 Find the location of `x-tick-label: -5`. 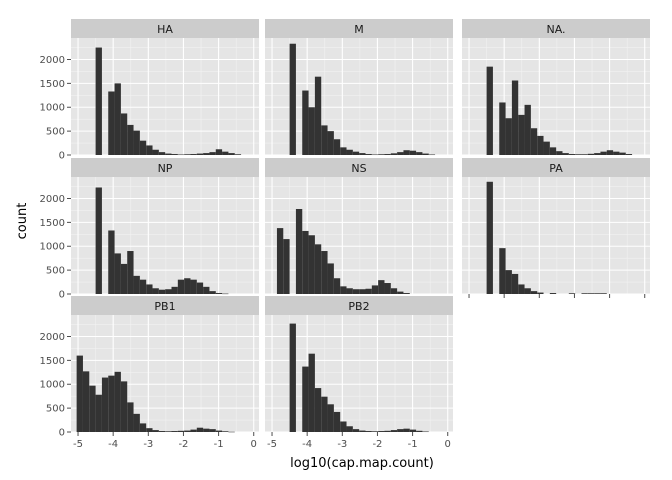

x-tick-label: -5 is located at coordinates (272, 444).